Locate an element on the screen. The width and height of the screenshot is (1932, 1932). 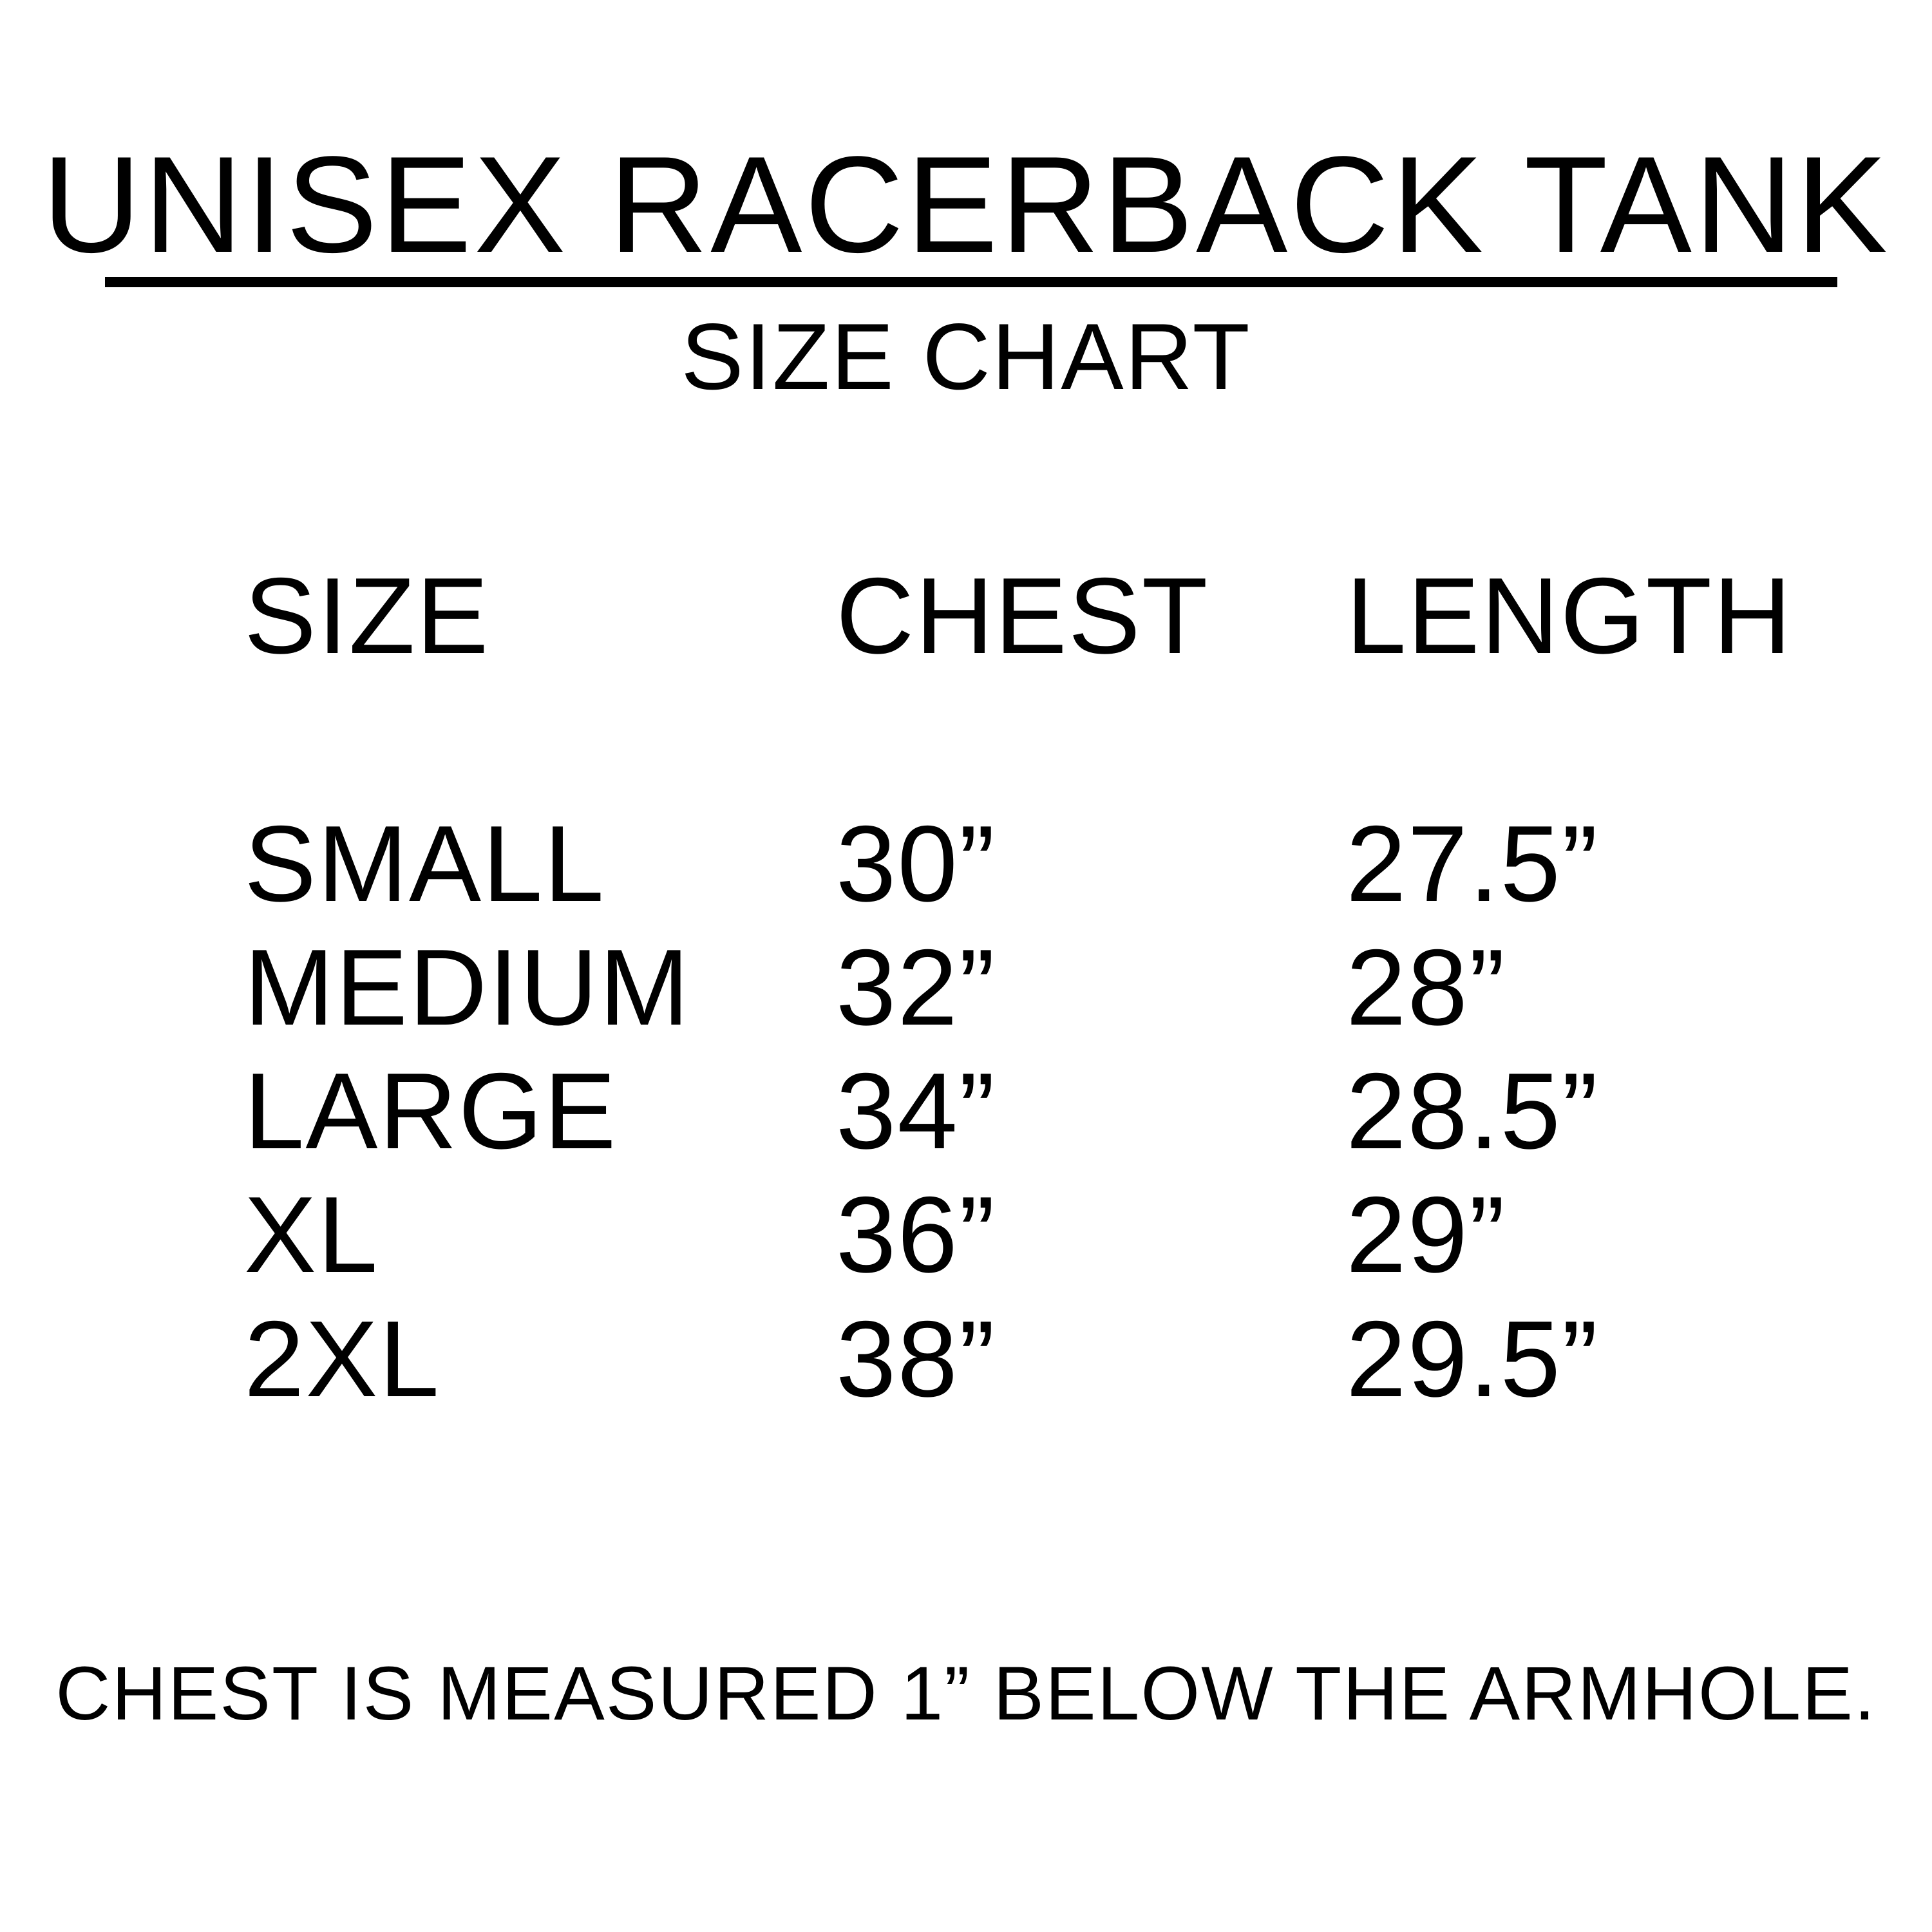
header-length: LENGTH is located at coordinates (1570, 615).